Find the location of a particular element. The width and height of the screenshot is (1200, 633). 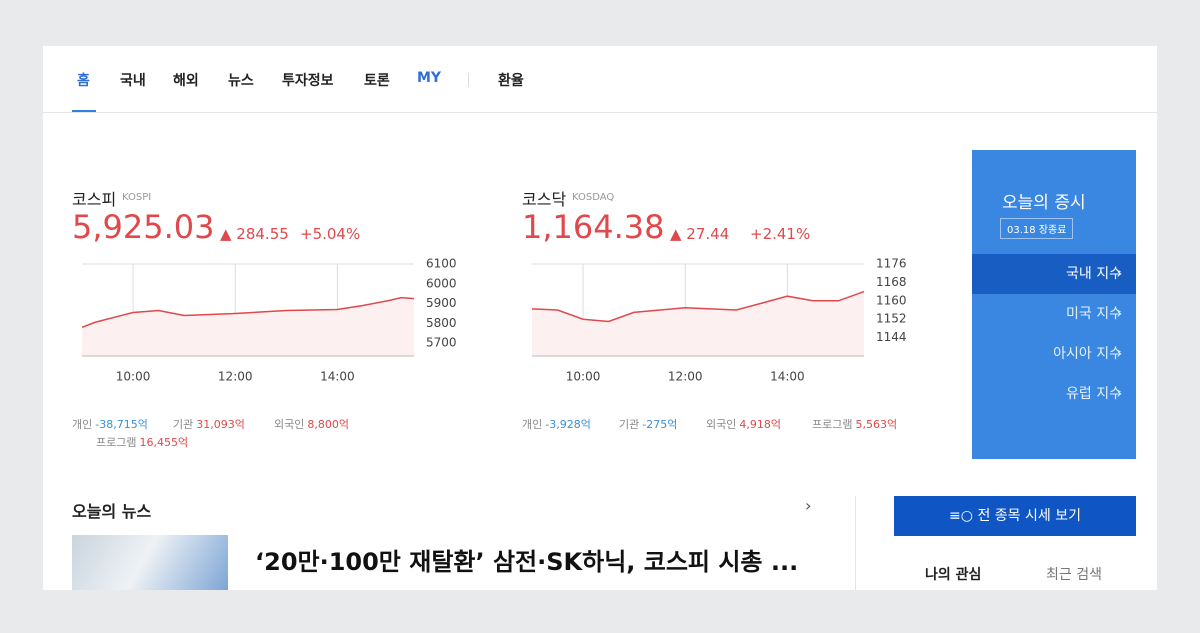

index-code: KOSDAQ is located at coordinates (593, 197).